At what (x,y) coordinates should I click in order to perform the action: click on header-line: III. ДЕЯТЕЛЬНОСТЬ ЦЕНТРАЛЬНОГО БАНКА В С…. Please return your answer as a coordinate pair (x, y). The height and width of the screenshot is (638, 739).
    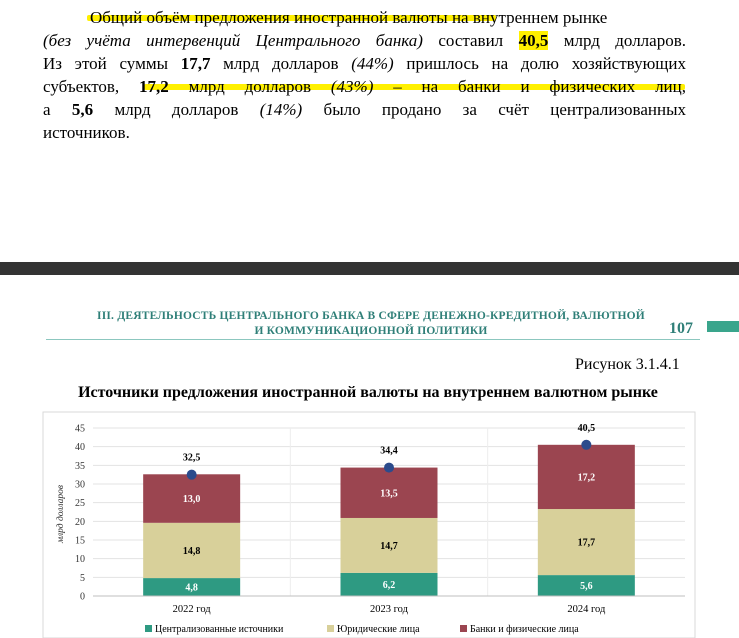
    Looking at the image, I should click on (371, 316).